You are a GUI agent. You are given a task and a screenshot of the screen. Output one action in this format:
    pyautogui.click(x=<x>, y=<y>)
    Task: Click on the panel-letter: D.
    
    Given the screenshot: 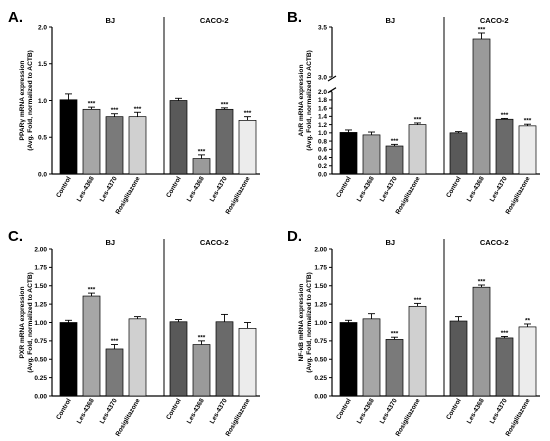 What is the action you would take?
    pyautogui.click(x=294, y=236)
    